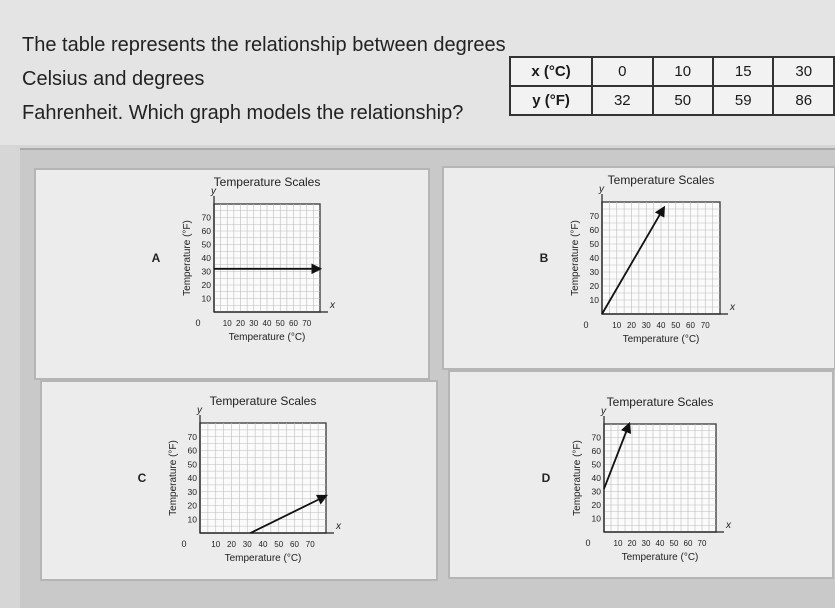 The image size is (835, 608). Describe the element at coordinates (544, 258) in the screenshot. I see `option-letter: B` at that location.